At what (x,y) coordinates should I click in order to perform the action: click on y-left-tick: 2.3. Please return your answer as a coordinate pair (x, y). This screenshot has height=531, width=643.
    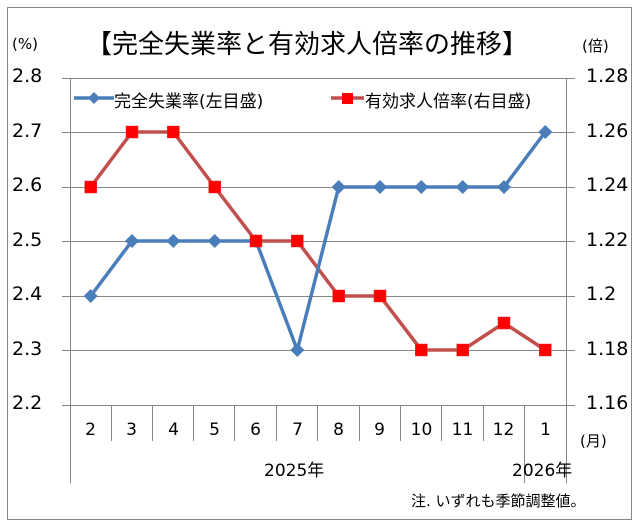
    Looking at the image, I should click on (27, 349).